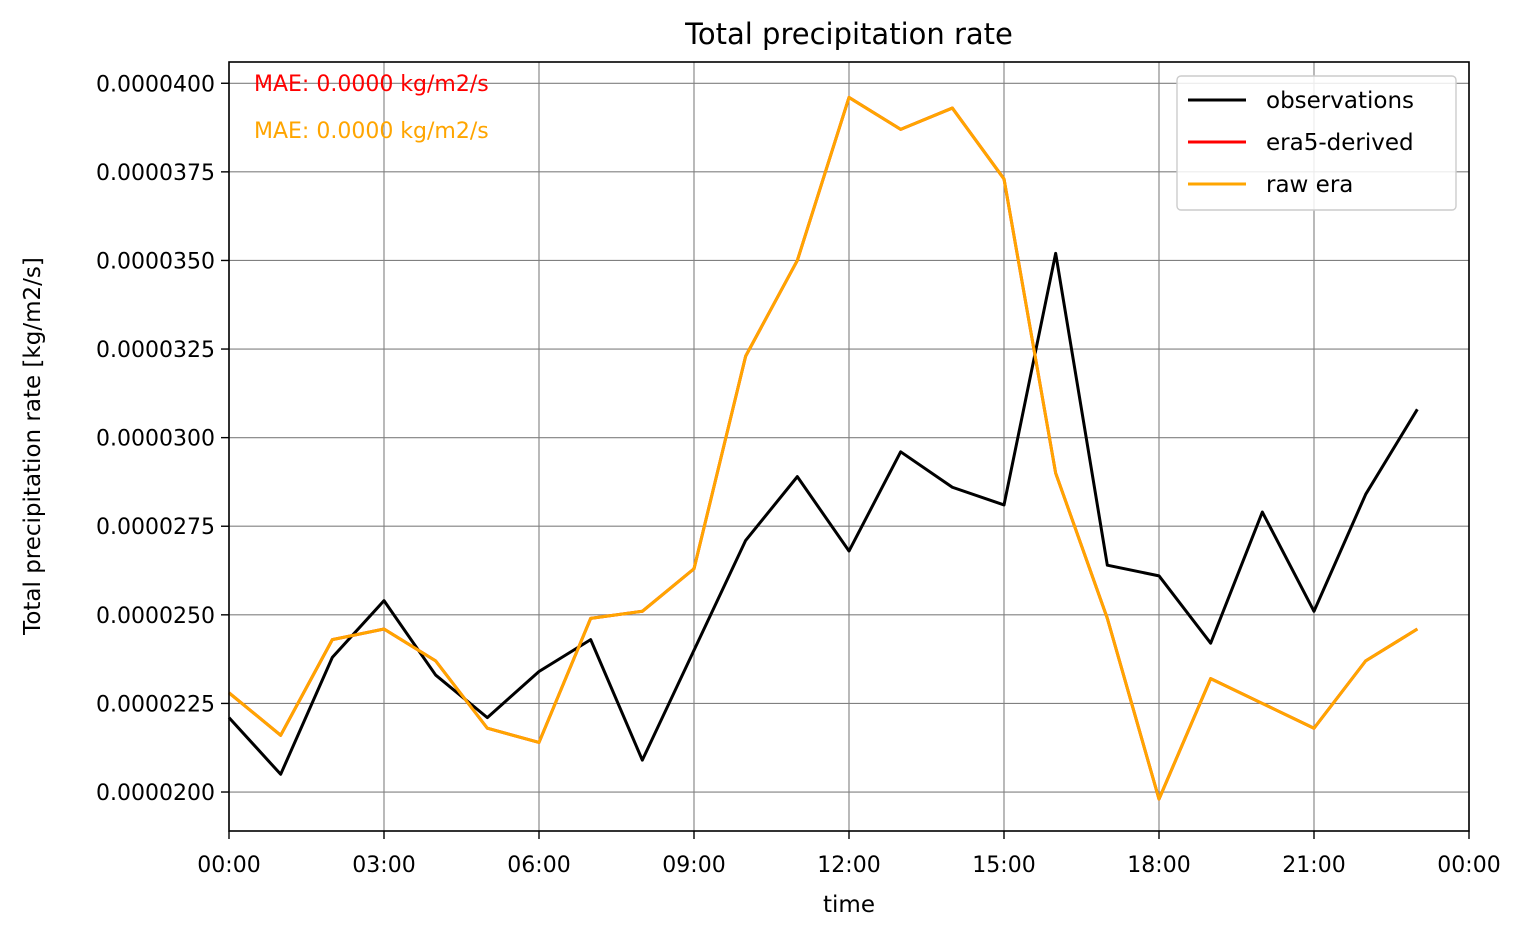 The height and width of the screenshot is (939, 1529). What do you see at coordinates (1340, 101) in the screenshot?
I see `legend-entry: observations` at bounding box center [1340, 101].